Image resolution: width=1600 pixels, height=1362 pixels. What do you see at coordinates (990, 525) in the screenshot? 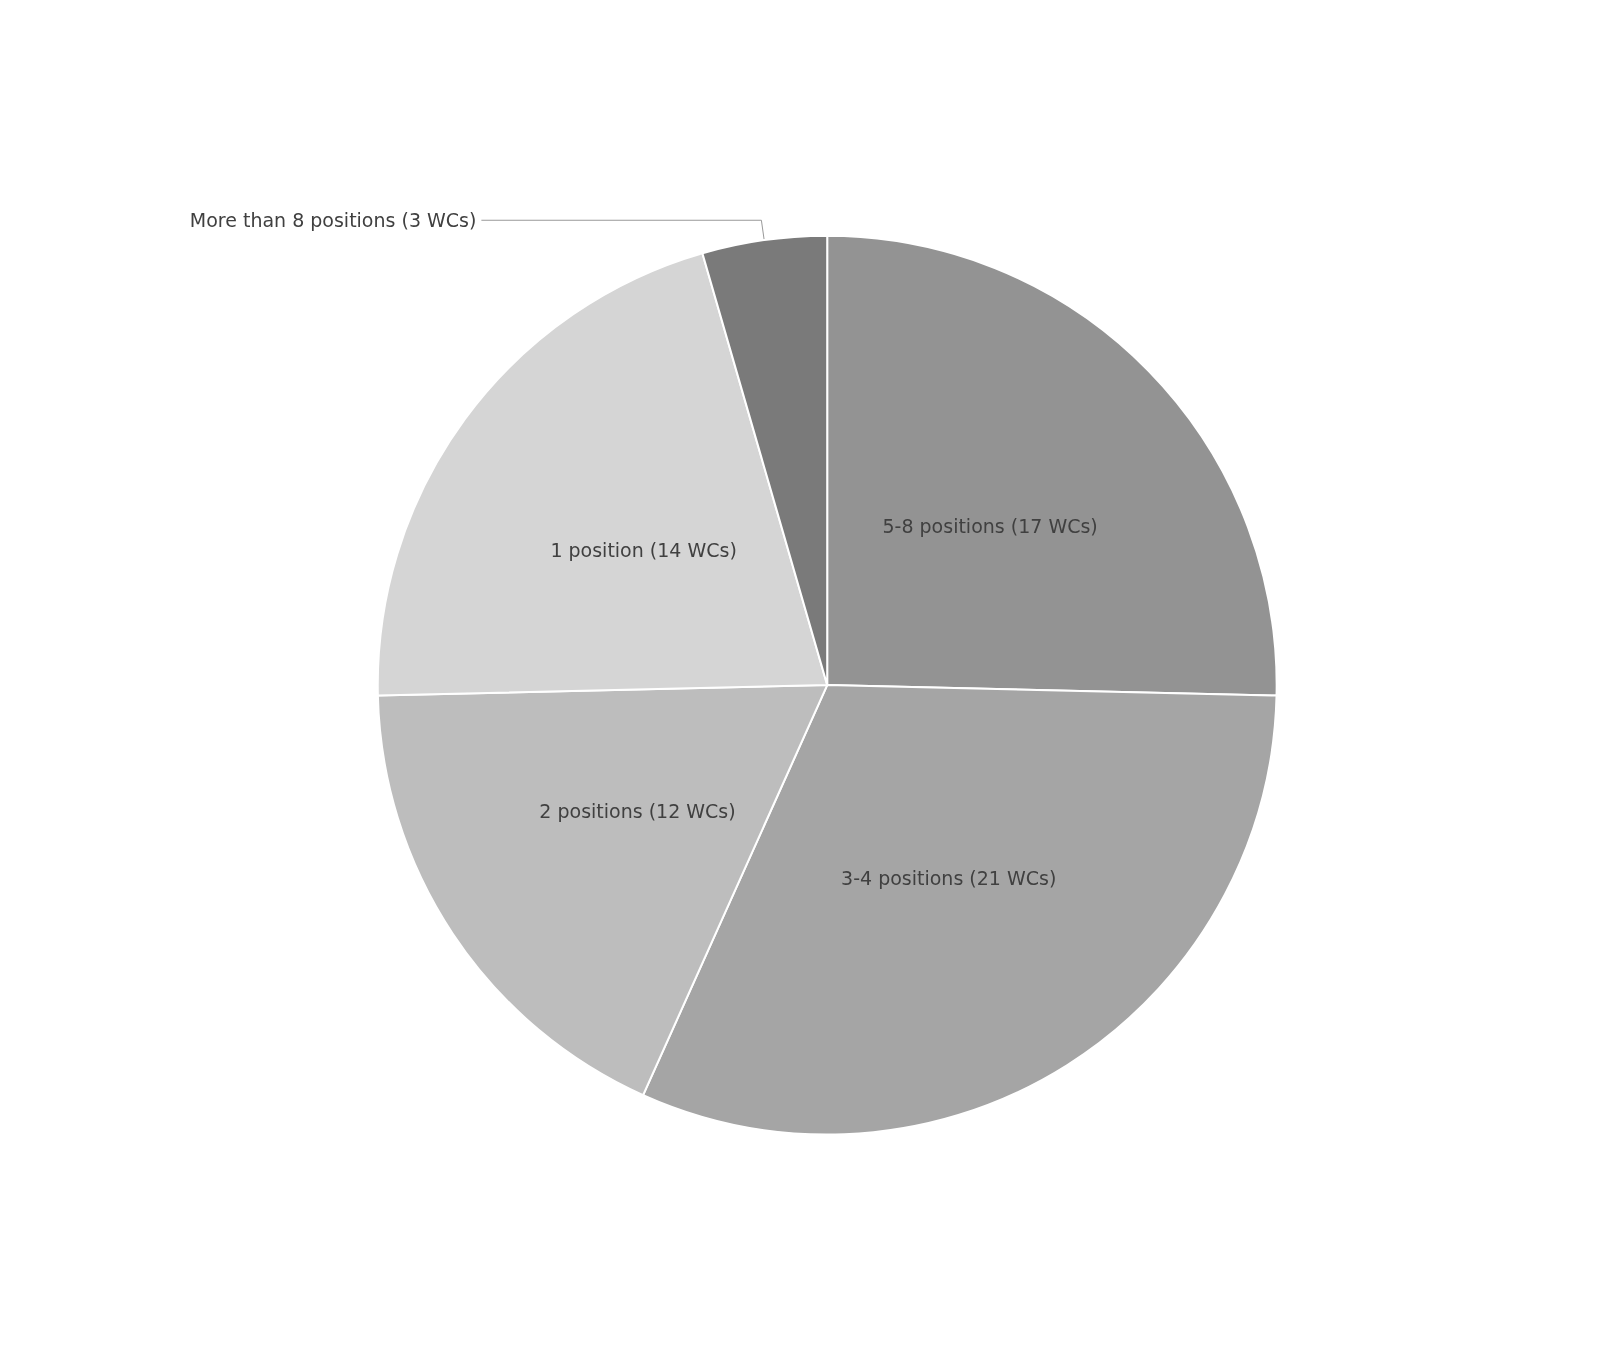
I see `slice-label: 5-8 positions (17 WCs)` at bounding box center [990, 525].